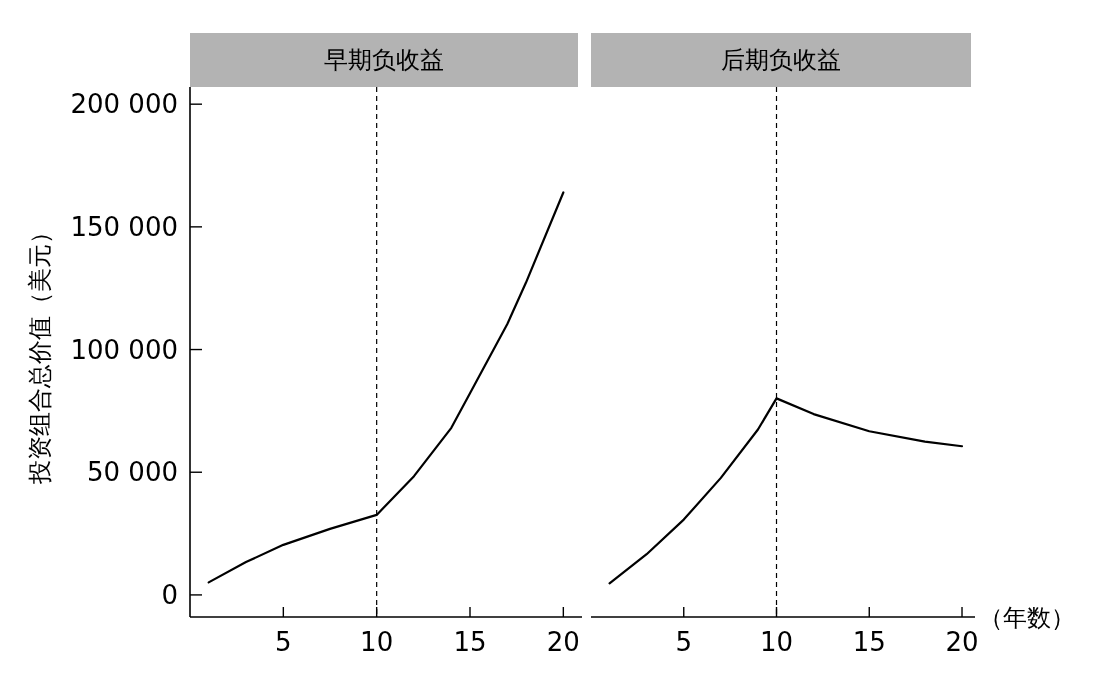  I want to click on y-tick-label: 0, so click(169, 594).